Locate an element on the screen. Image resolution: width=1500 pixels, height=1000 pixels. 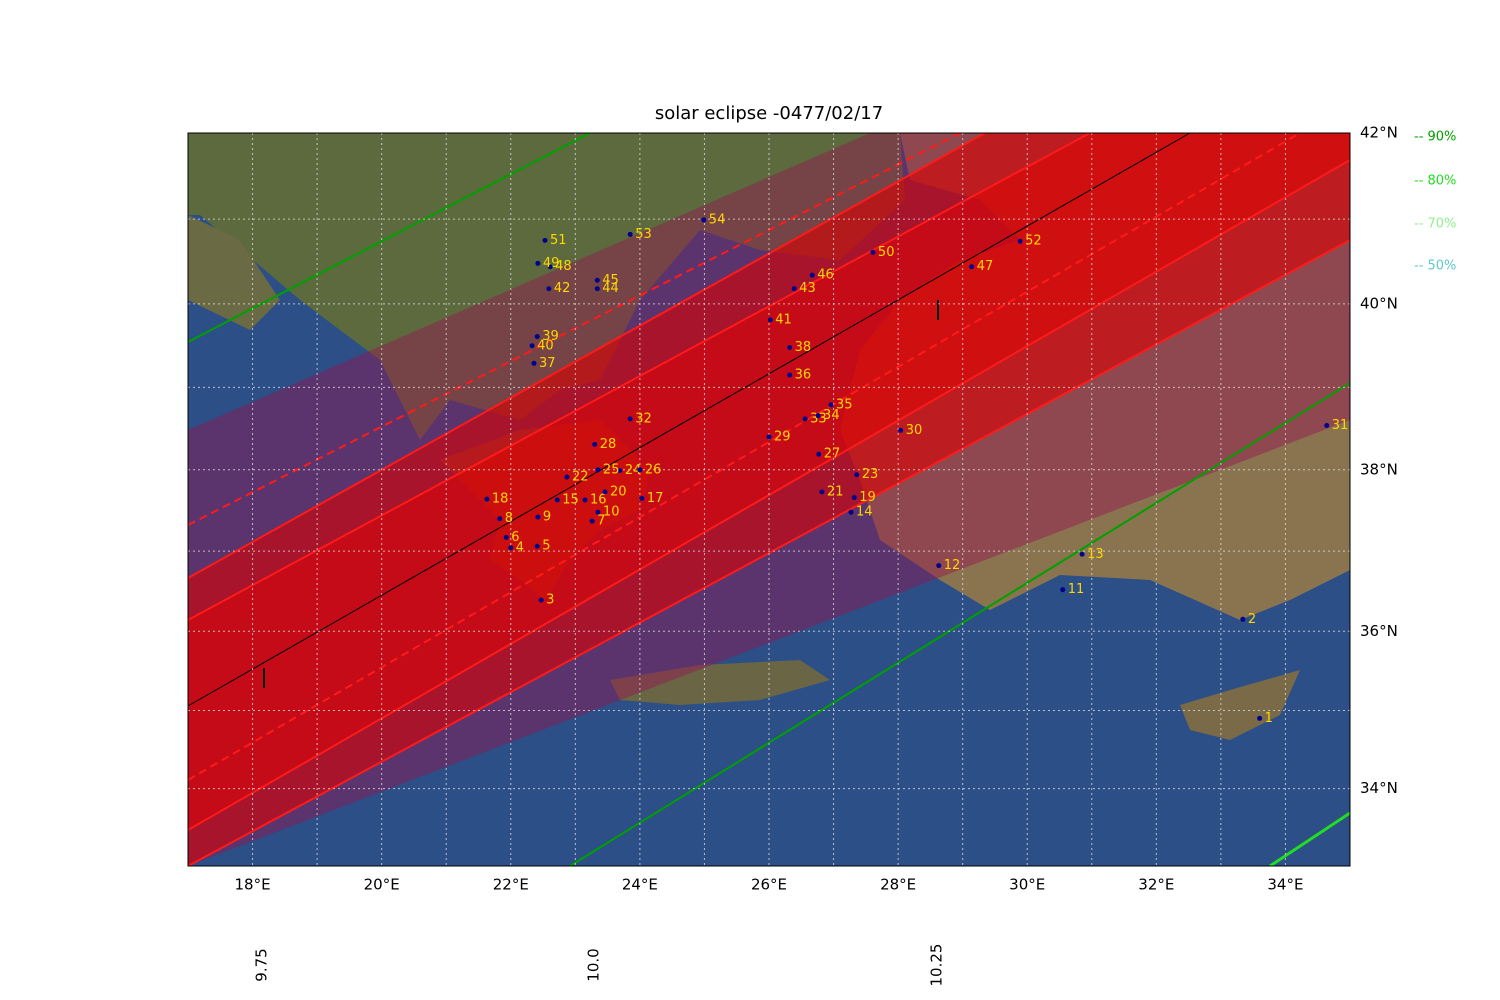
place-label: 27 is located at coordinates (832, 454).